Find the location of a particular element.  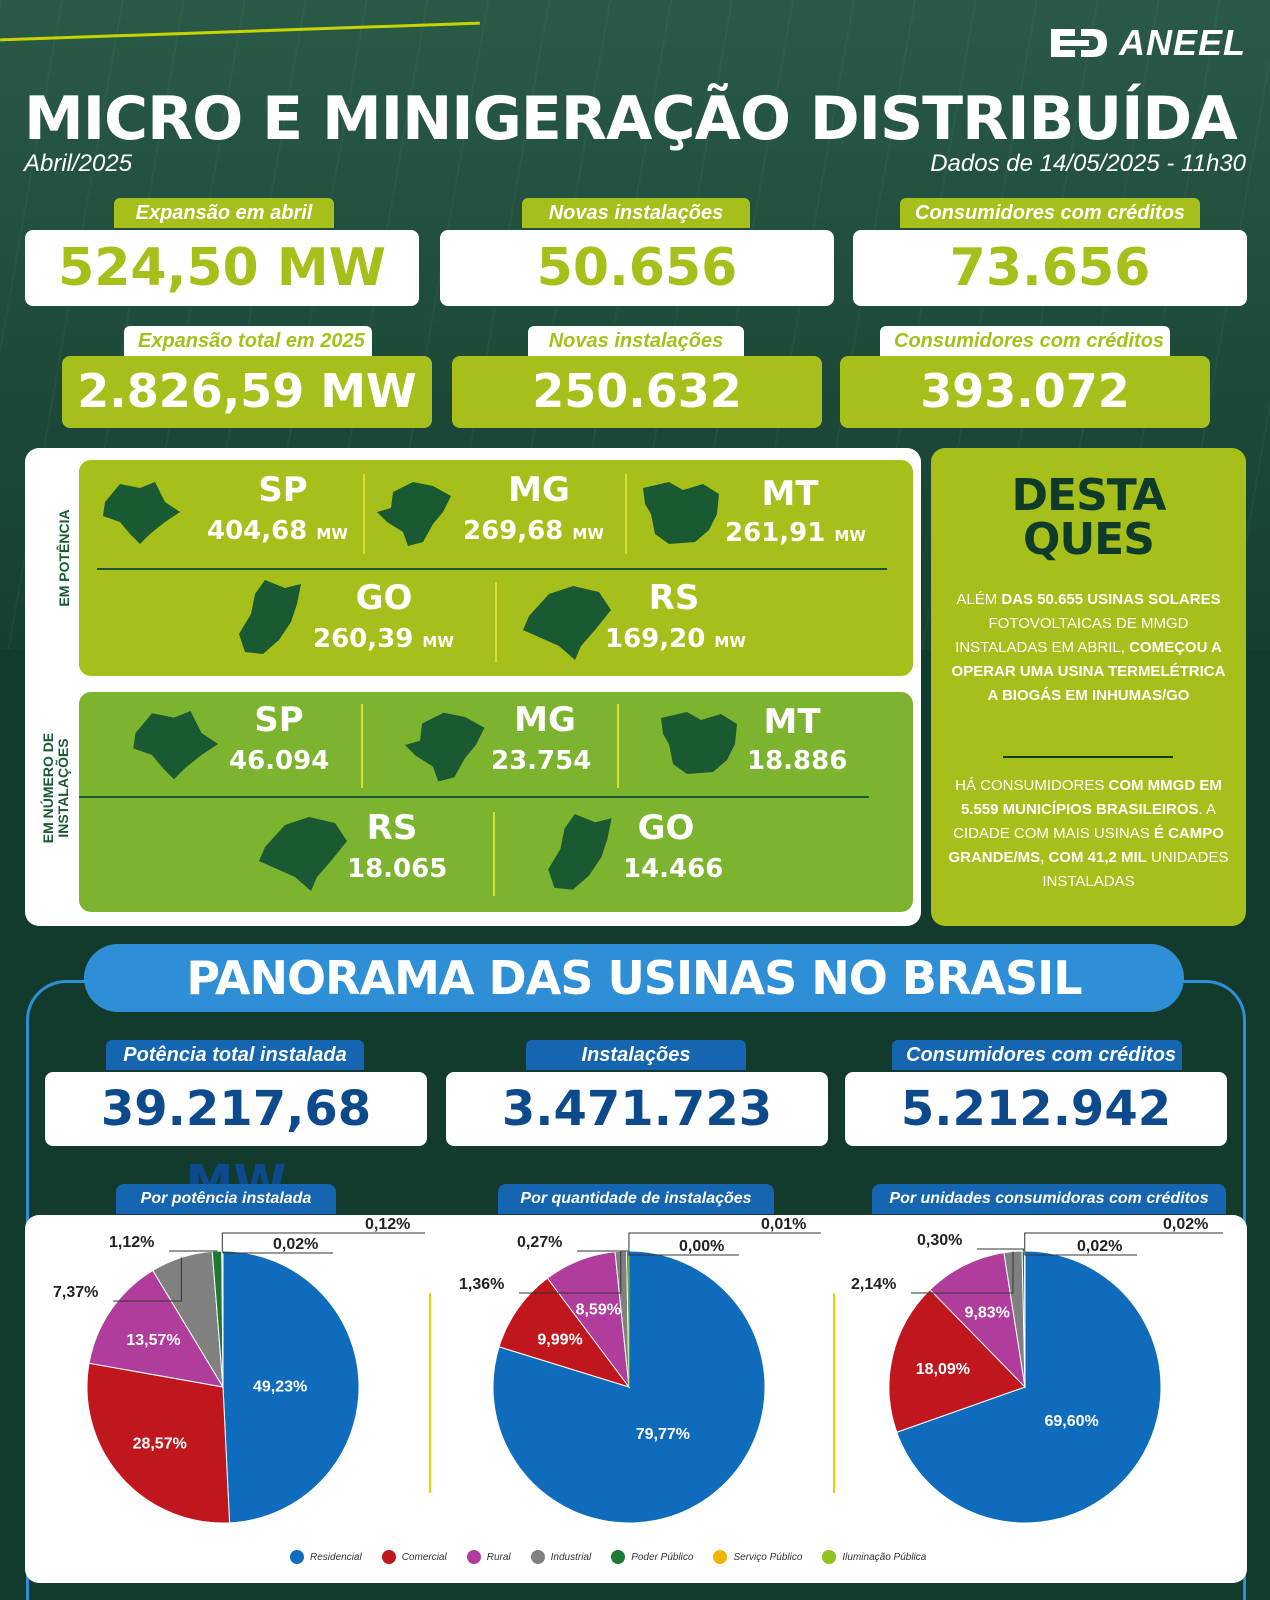

kpi-value-consumers-credits: 5.212.942 is located at coordinates (1036, 1109).